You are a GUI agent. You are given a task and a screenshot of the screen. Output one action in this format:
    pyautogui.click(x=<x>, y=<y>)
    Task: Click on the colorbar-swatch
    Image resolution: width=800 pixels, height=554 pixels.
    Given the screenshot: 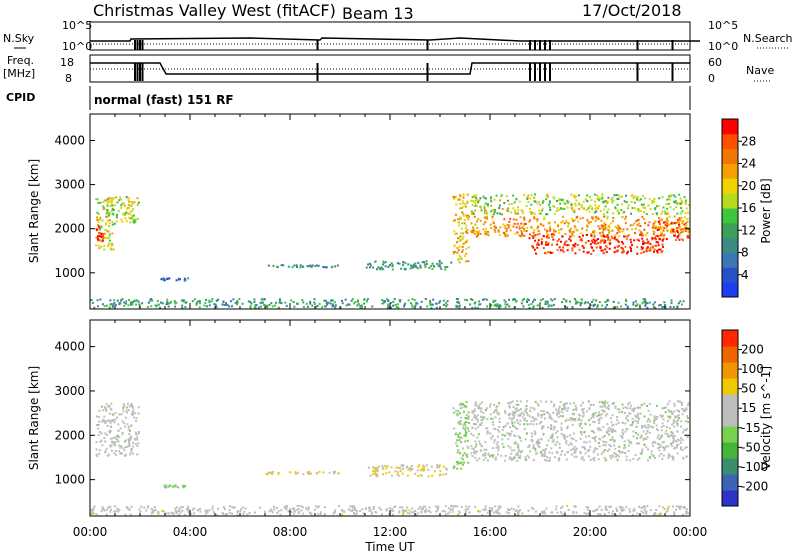 What is the action you would take?
    pyautogui.click(x=730, y=386)
    